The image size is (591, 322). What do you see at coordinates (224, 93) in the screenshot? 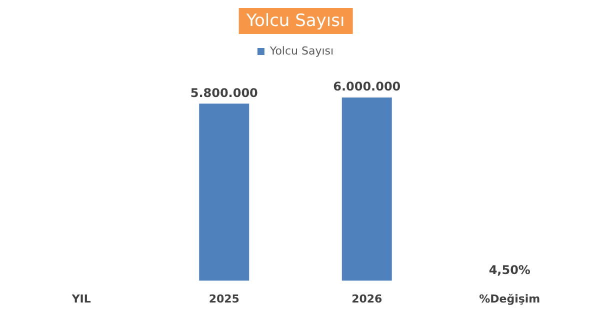
I see `data-label: 5.800.000` at bounding box center [224, 93].